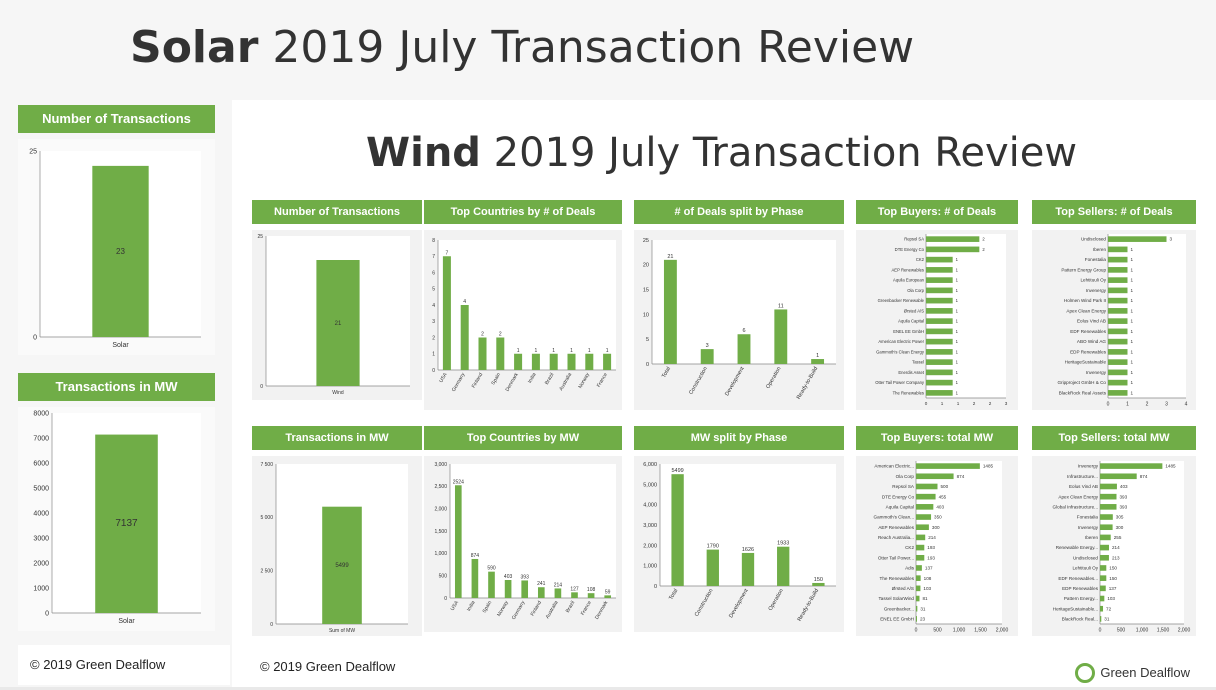 This screenshot has height=690, width=1216. Describe the element at coordinates (41, 438) in the screenshot. I see `y-tick-label: 7000` at that location.